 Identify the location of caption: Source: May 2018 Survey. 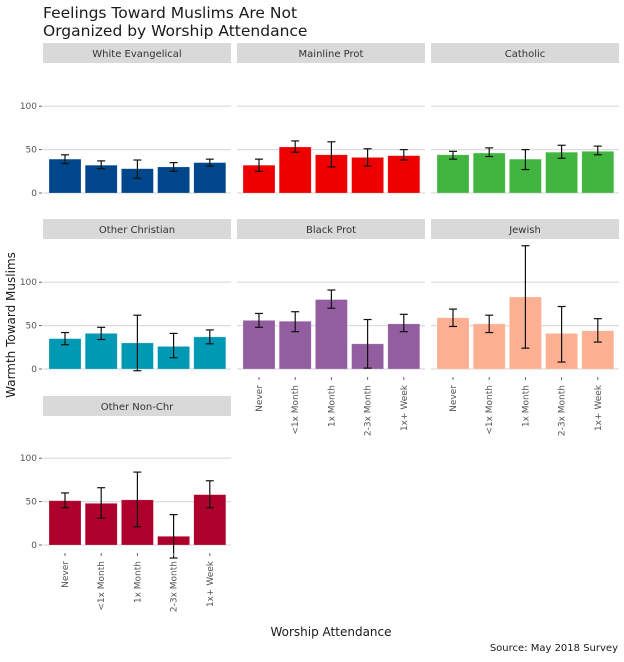
(553, 648).